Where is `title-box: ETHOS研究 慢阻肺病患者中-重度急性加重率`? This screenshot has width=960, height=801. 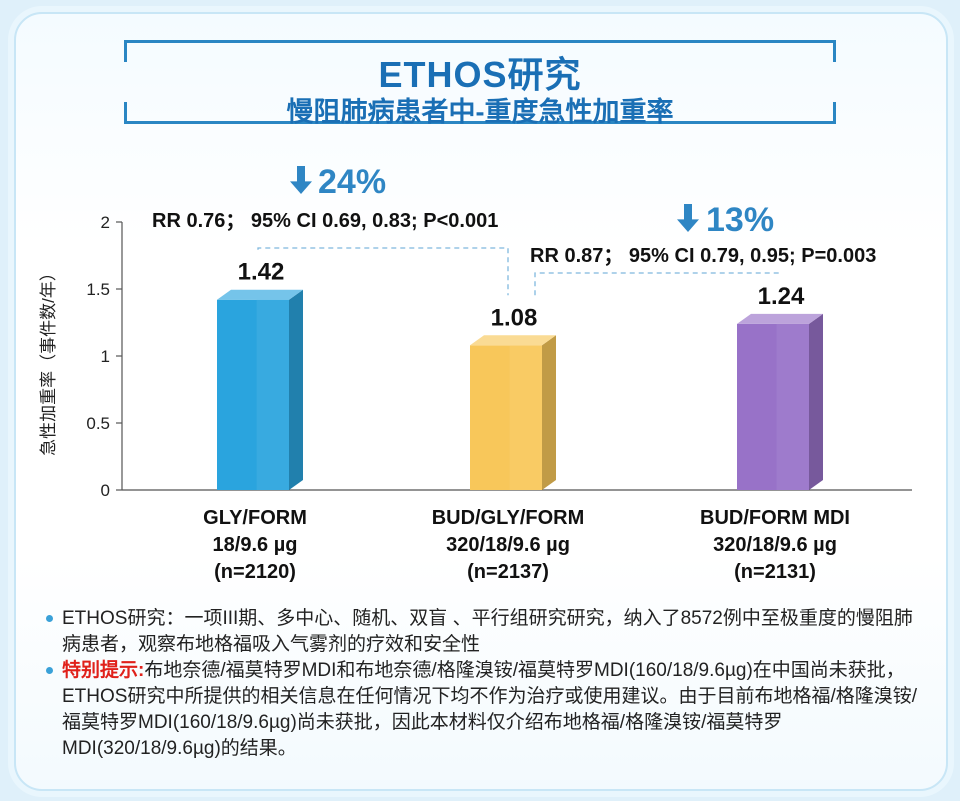 title-box: ETHOS研究 慢阻肺病患者中-重度急性加重率 is located at coordinates (480, 83).